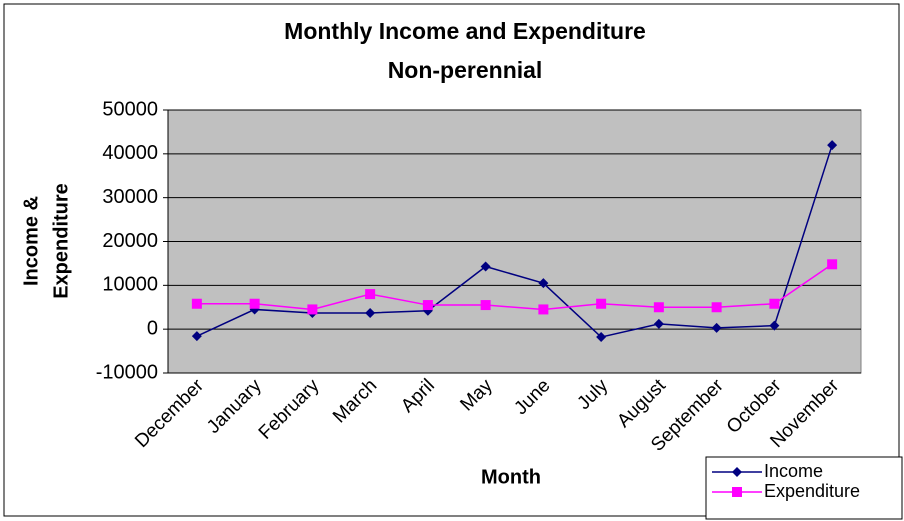 The height and width of the screenshot is (521, 904). Describe the element at coordinates (31, 241) in the screenshot. I see `y-axis-label-line: Income &` at that location.